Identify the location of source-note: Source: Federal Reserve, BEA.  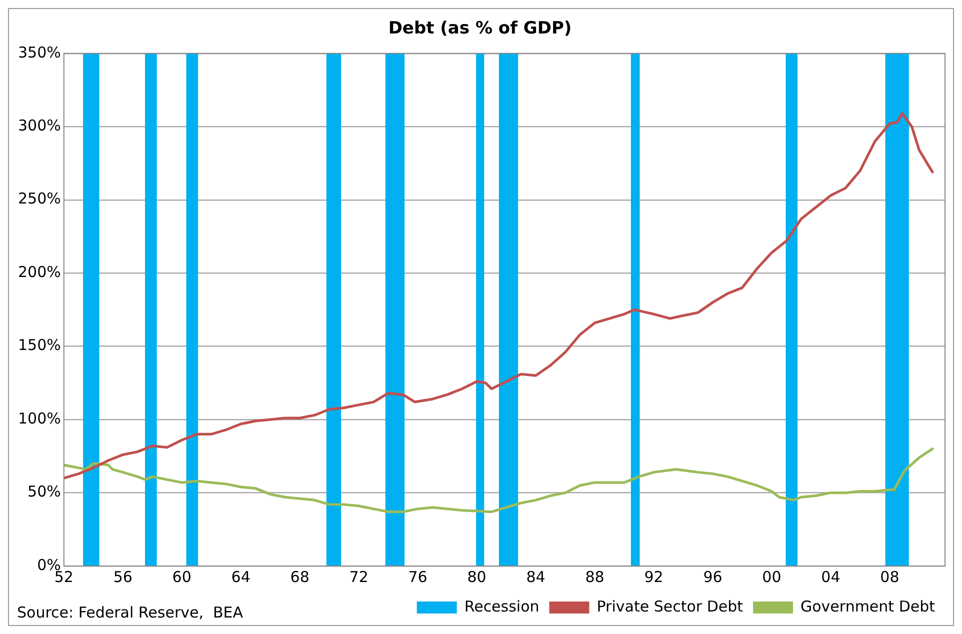
(130, 612).